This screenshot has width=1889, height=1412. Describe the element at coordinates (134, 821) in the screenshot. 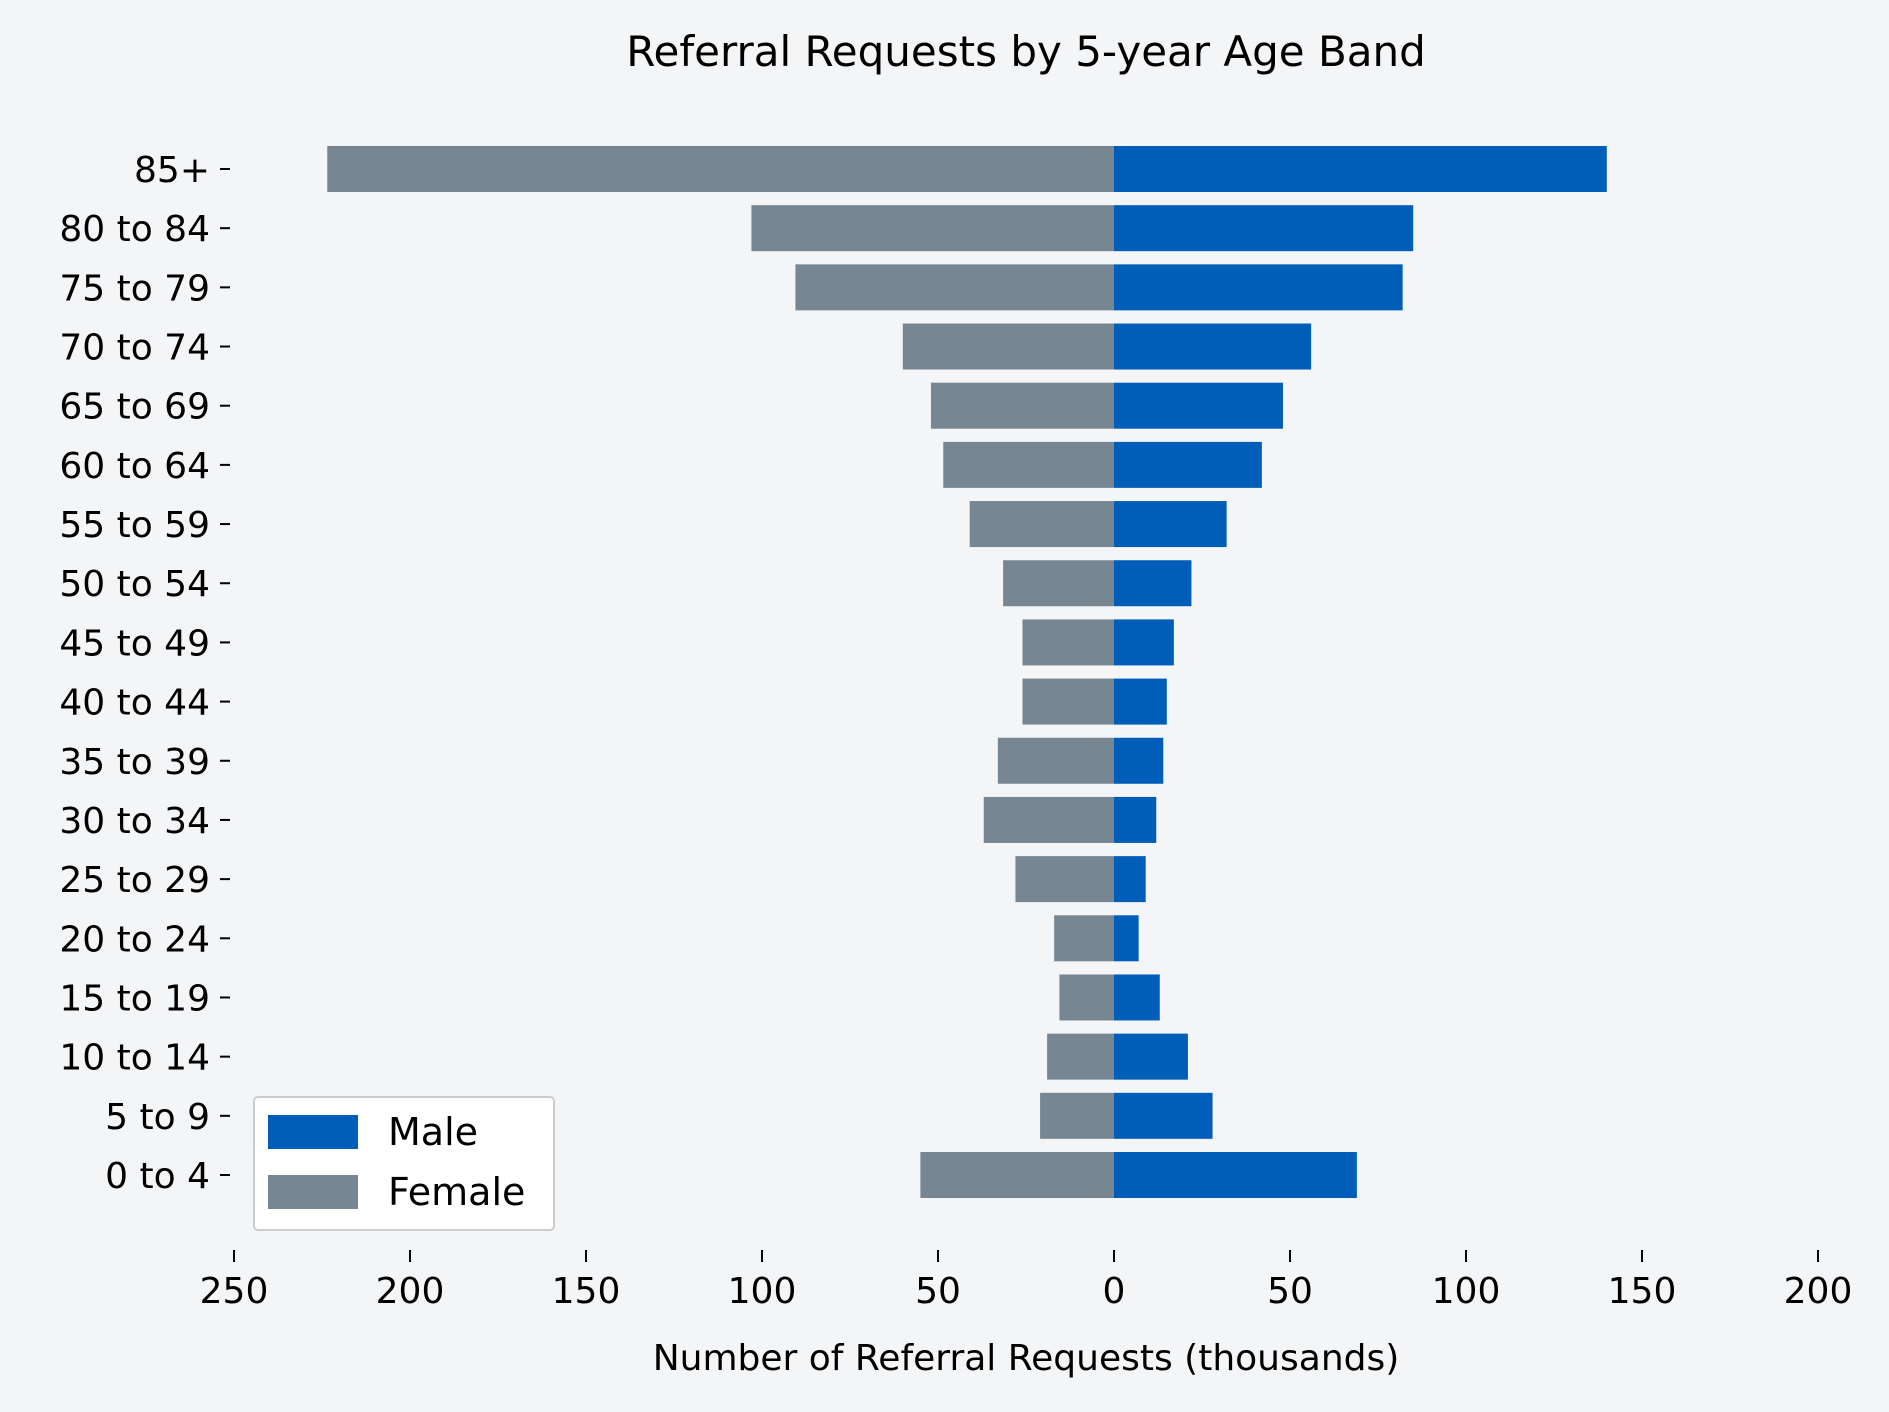

I see `y-tick-label: 30 to 34` at that location.